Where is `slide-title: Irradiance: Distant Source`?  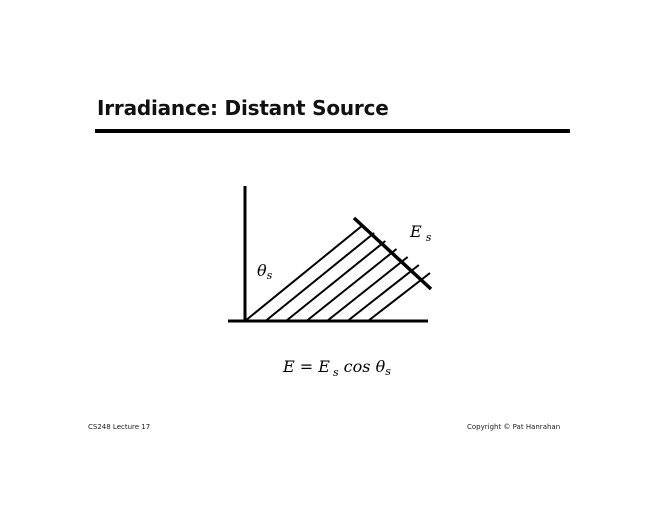 slide-title: Irradiance: Distant Source is located at coordinates (243, 108).